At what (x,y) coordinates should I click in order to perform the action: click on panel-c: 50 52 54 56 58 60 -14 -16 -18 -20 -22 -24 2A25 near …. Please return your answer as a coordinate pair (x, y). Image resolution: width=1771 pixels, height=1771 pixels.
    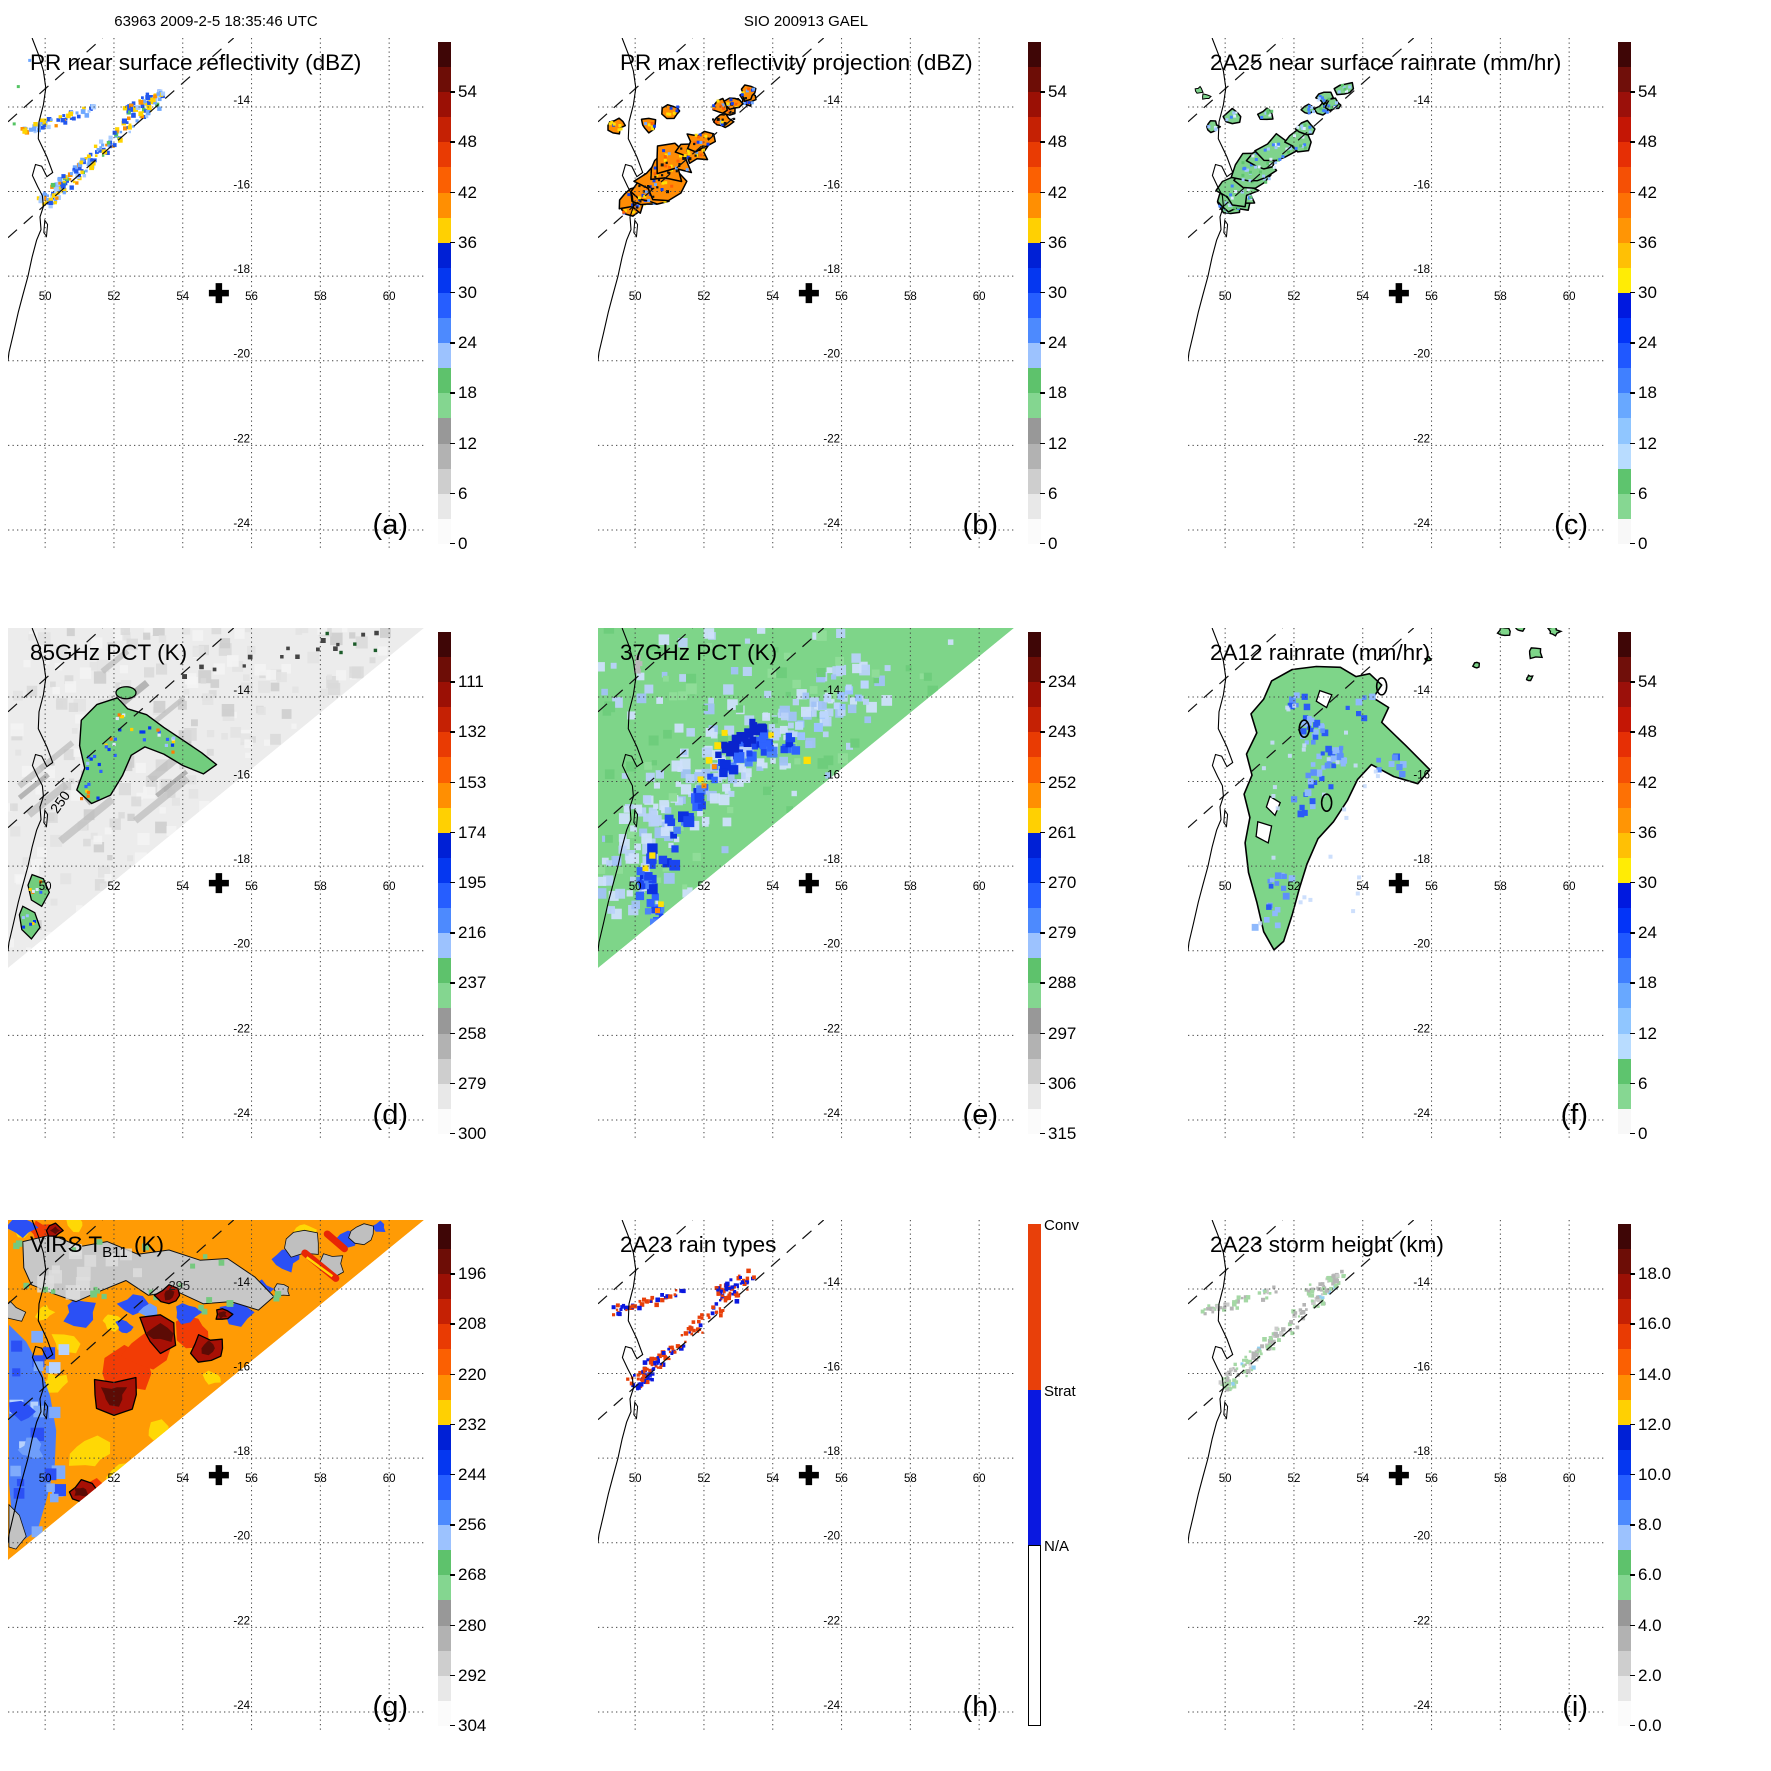
    Looking at the image, I should click on (1396, 293).